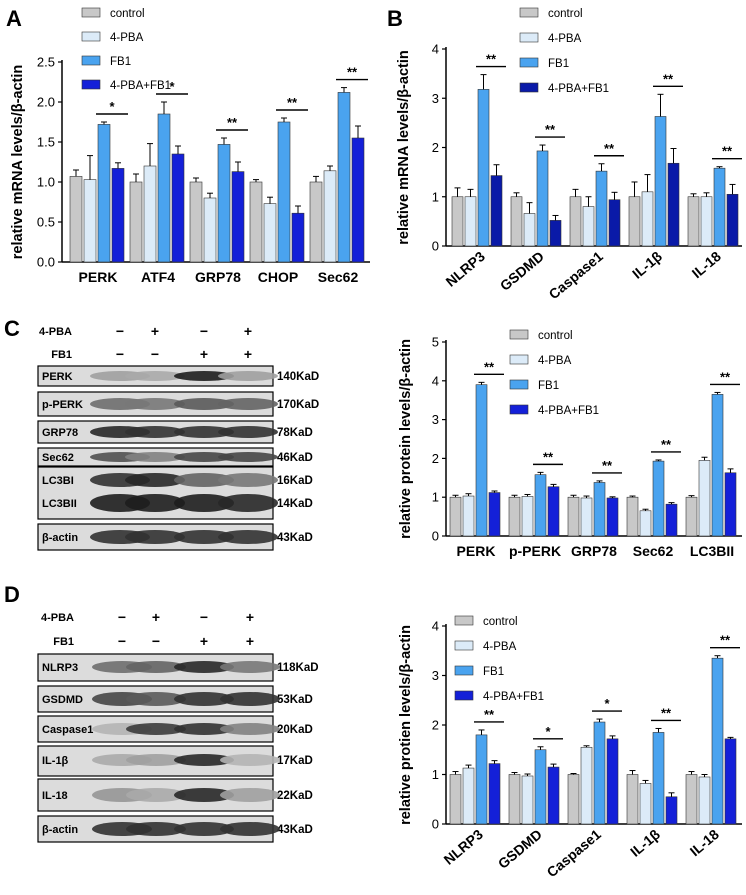 The height and width of the screenshot is (895, 746). What do you see at coordinates (12, 594) in the screenshot?
I see `panel-letter-d: D` at bounding box center [12, 594].